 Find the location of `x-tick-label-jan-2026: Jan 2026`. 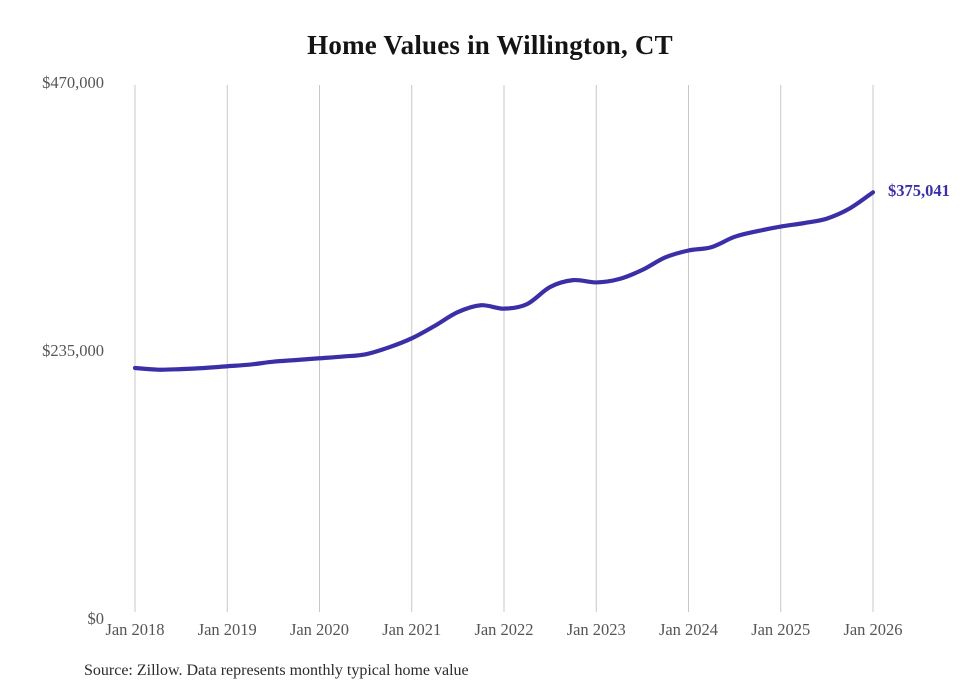

x-tick-label-jan-2026: Jan 2026 is located at coordinates (873, 629).